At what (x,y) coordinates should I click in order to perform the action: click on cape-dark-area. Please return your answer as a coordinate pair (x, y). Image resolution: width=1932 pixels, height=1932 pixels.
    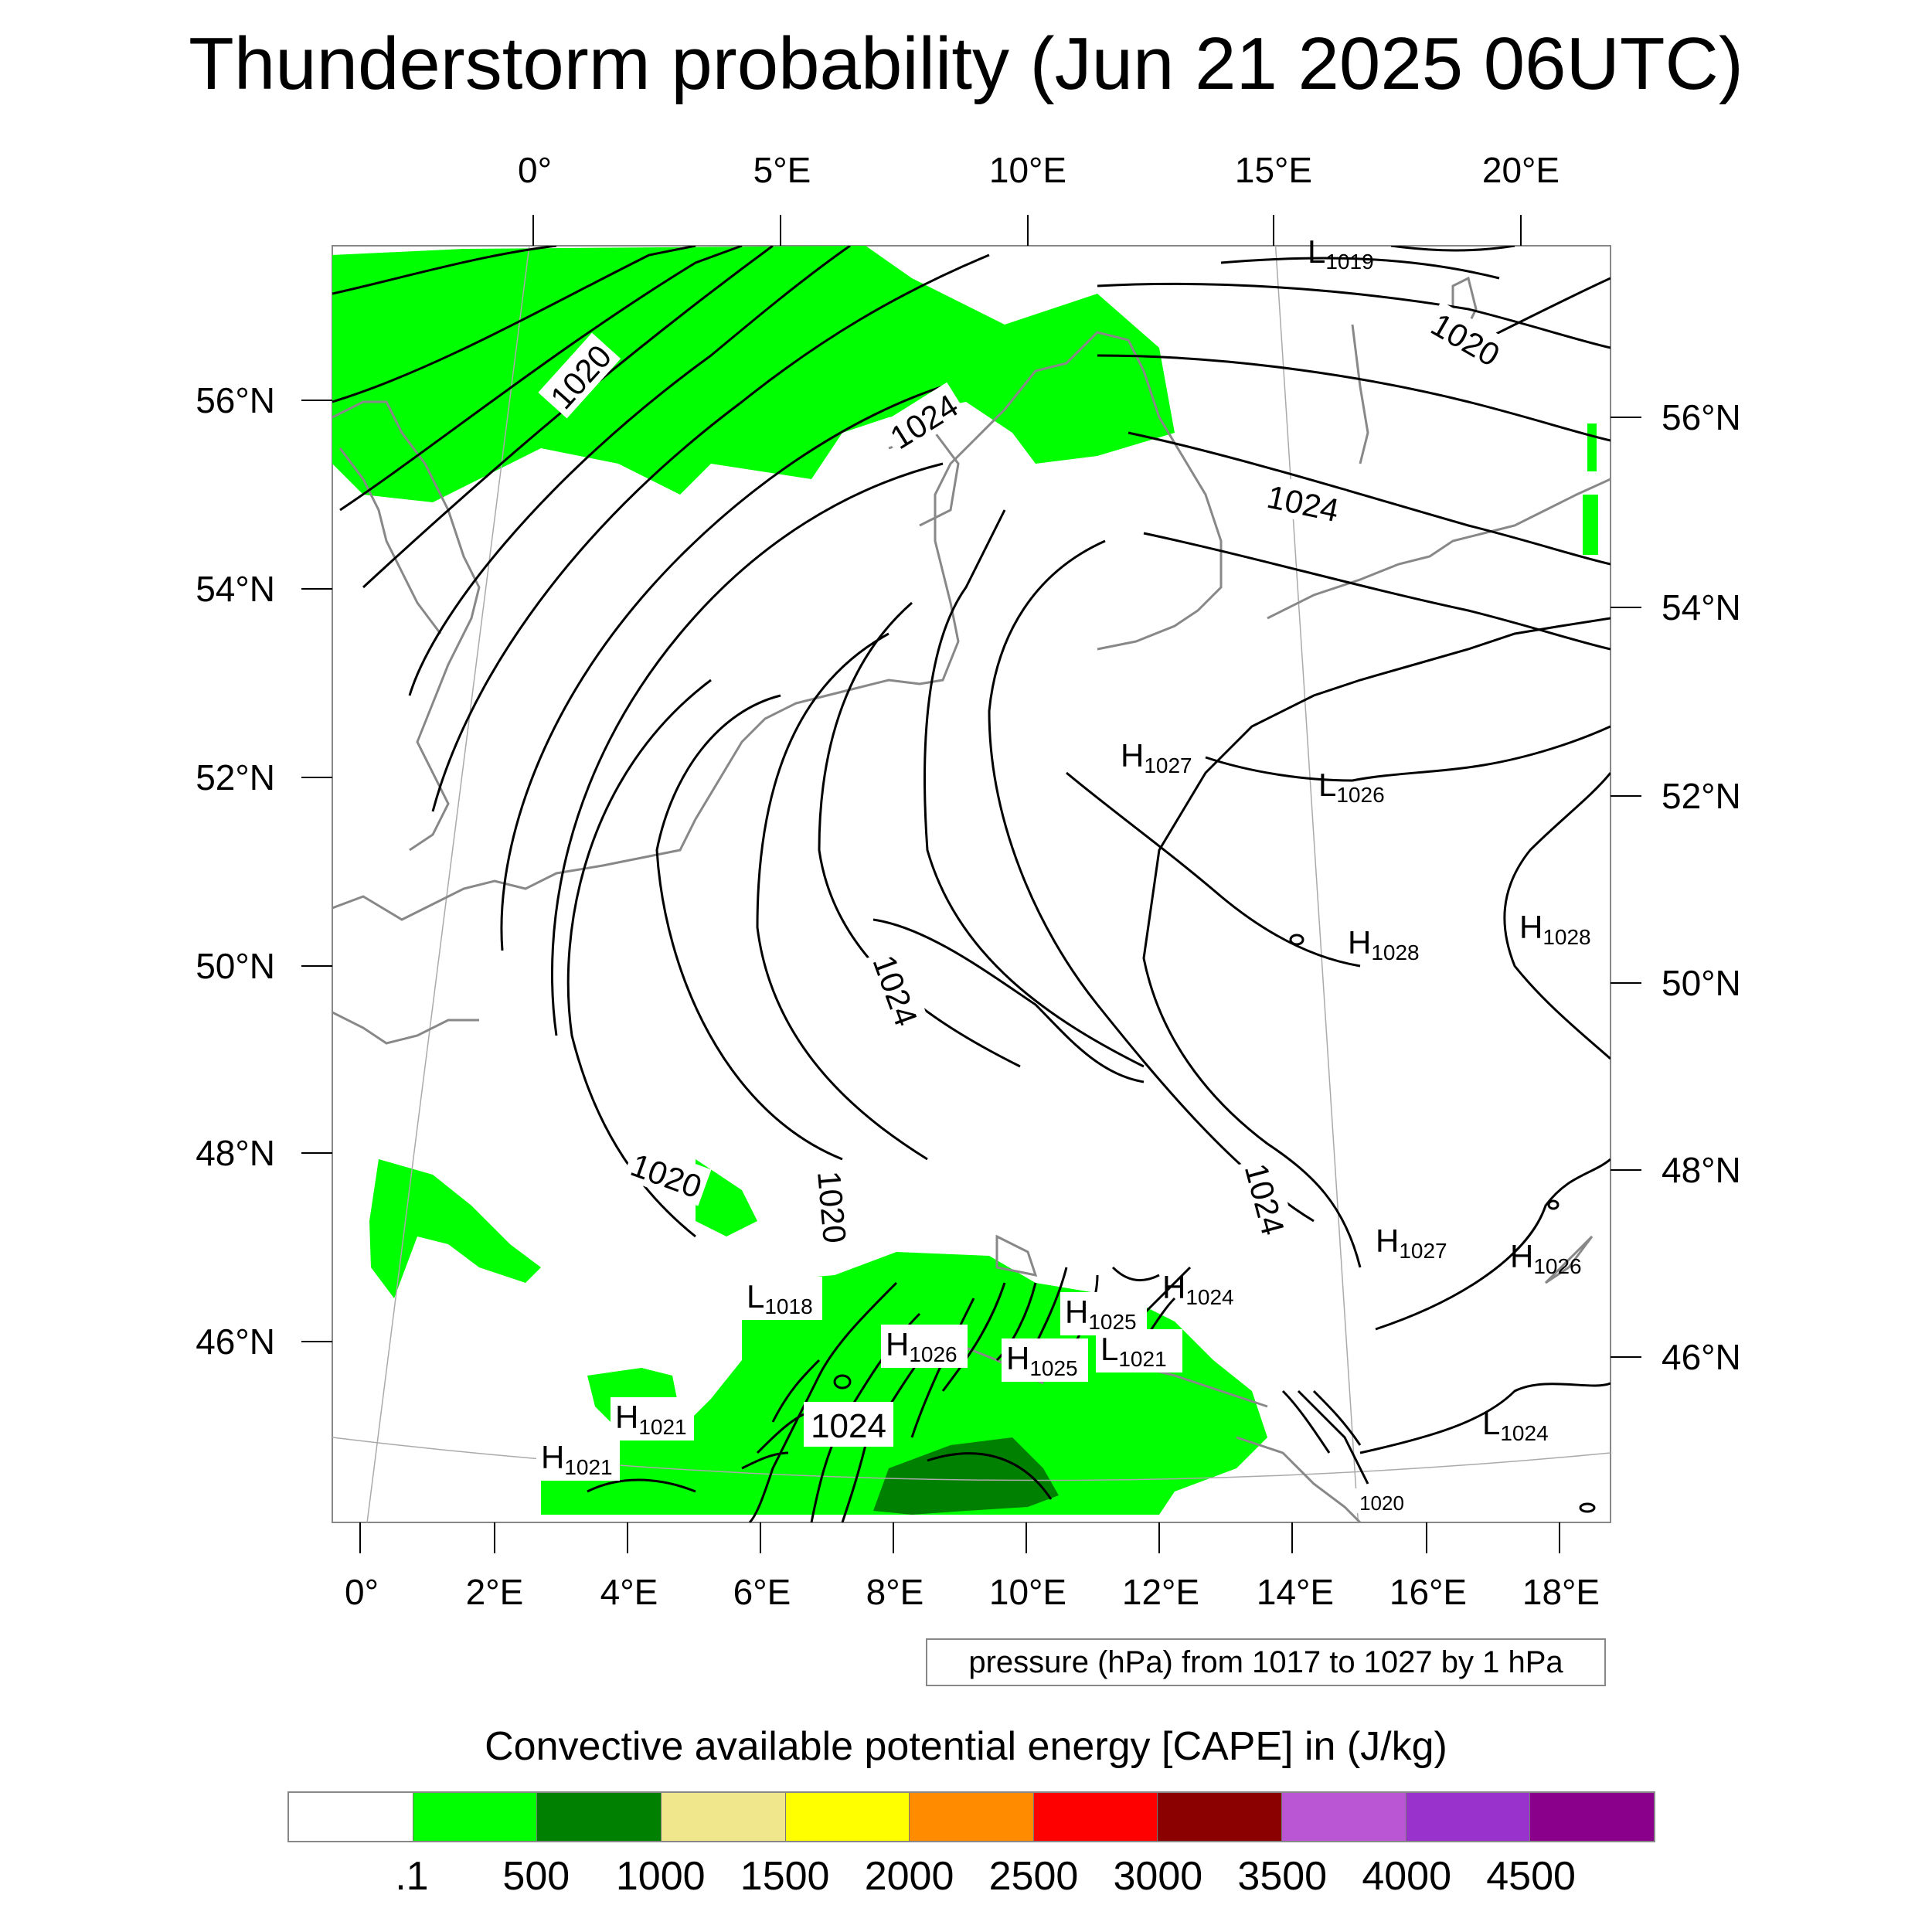
    Looking at the image, I should click on (966, 1476).